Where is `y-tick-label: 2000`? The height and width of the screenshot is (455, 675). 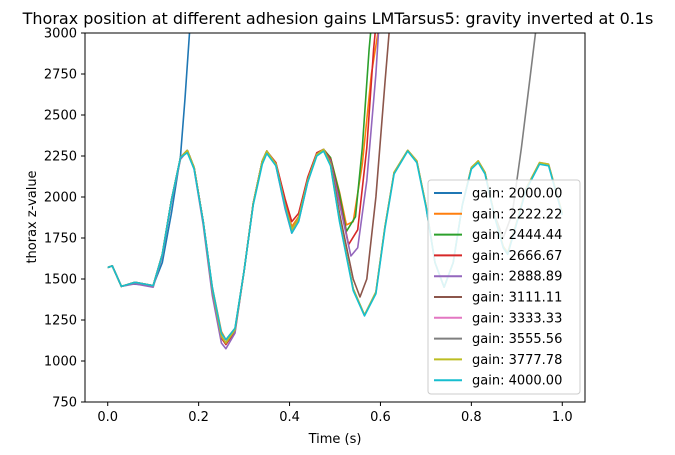
y-tick-label: 2000 is located at coordinates (60, 198).